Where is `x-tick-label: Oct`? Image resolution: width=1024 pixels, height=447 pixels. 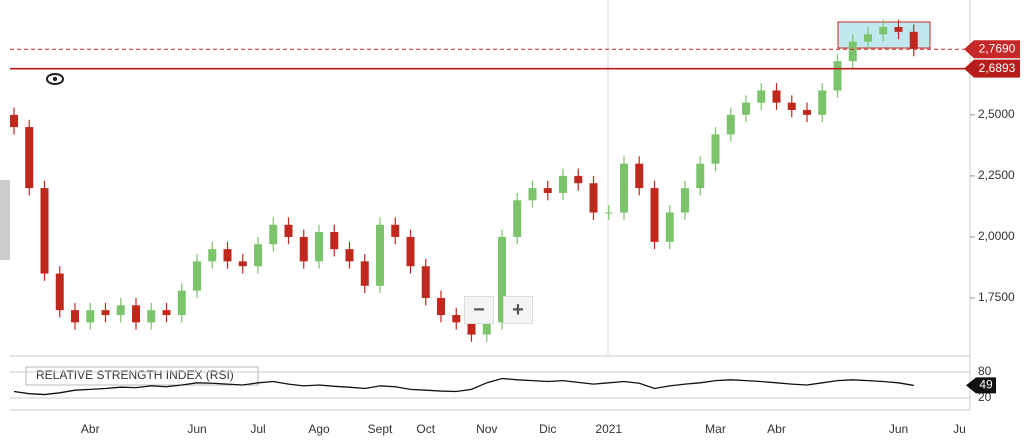 x-tick-label: Oct is located at coordinates (425, 429).